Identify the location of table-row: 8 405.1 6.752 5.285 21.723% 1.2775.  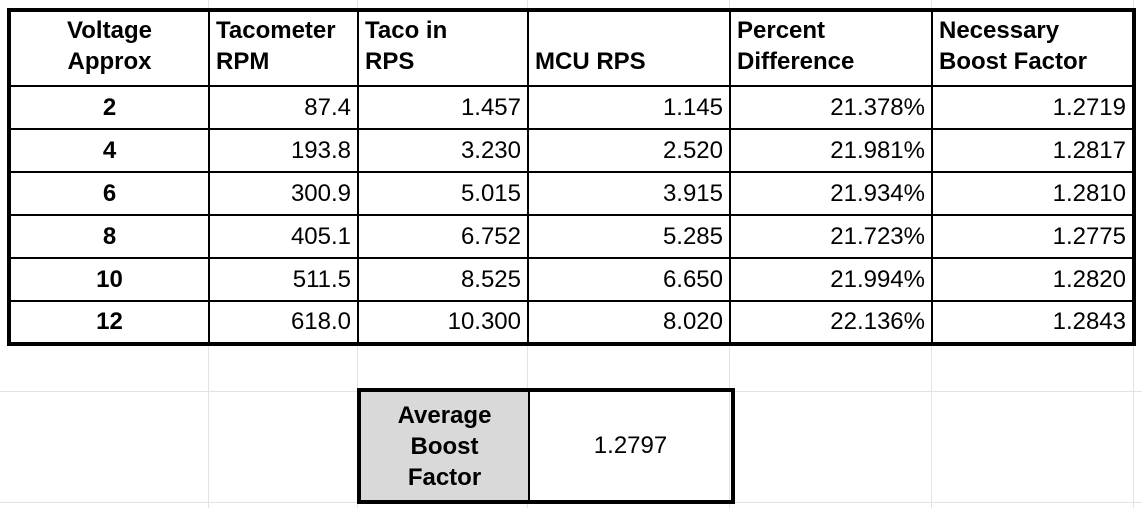
(571, 236).